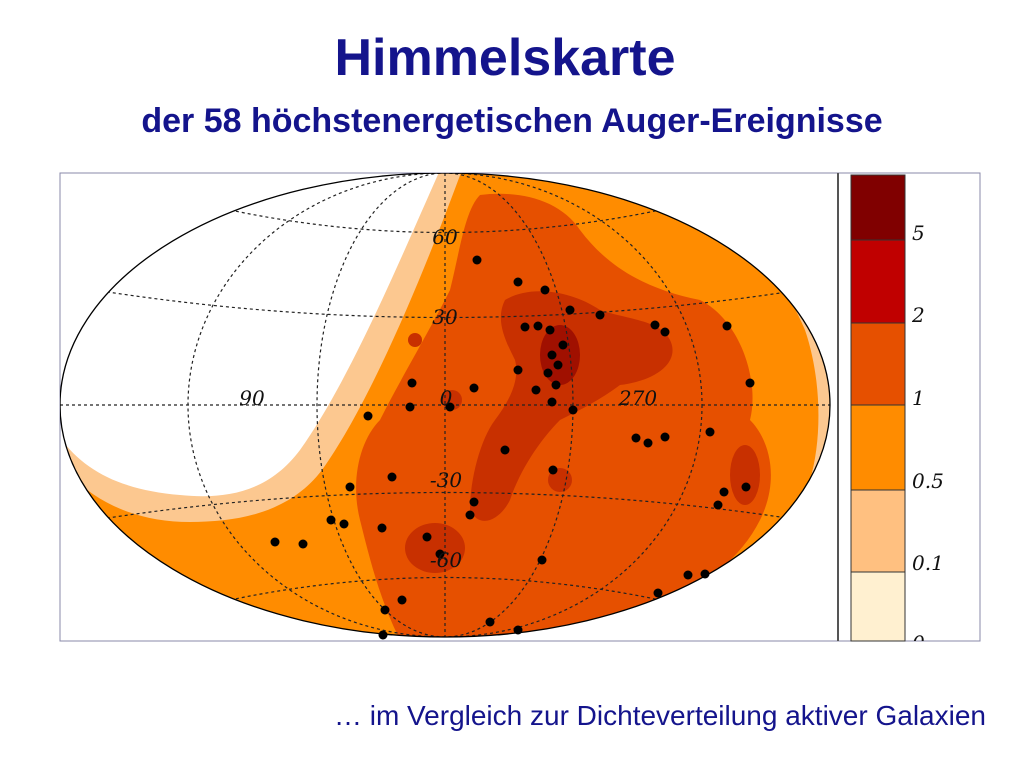  I want to click on lon-label: 90, so click(252, 398).